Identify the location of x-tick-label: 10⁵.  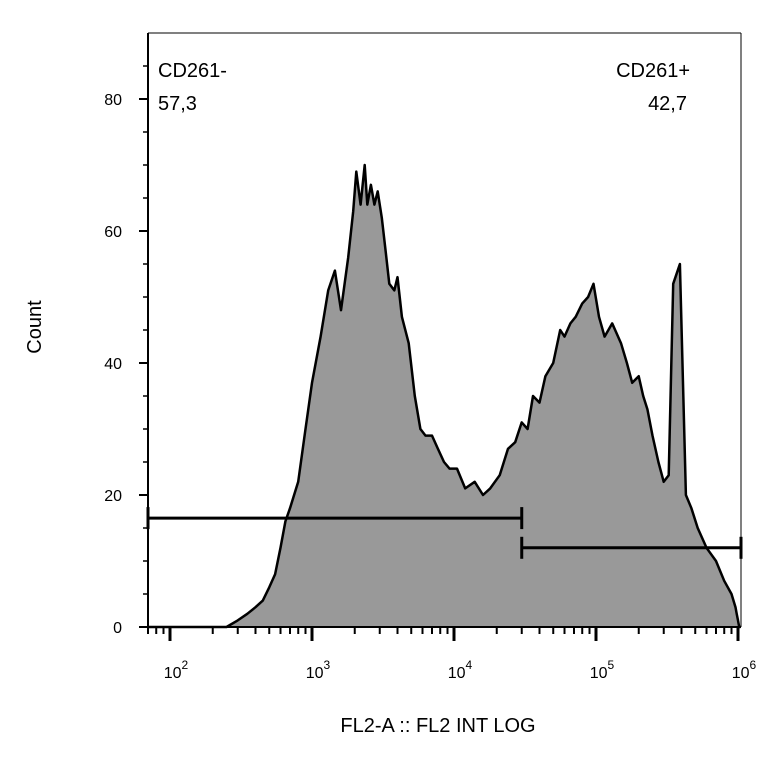
(602, 670).